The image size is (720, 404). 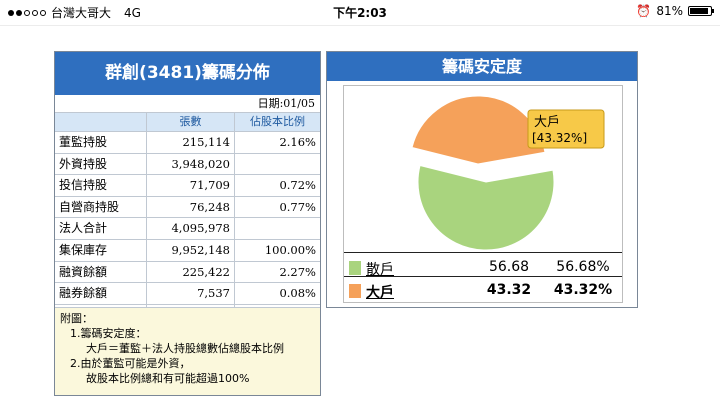 I want to click on row-label: 外資持股, so click(x=101, y=164).